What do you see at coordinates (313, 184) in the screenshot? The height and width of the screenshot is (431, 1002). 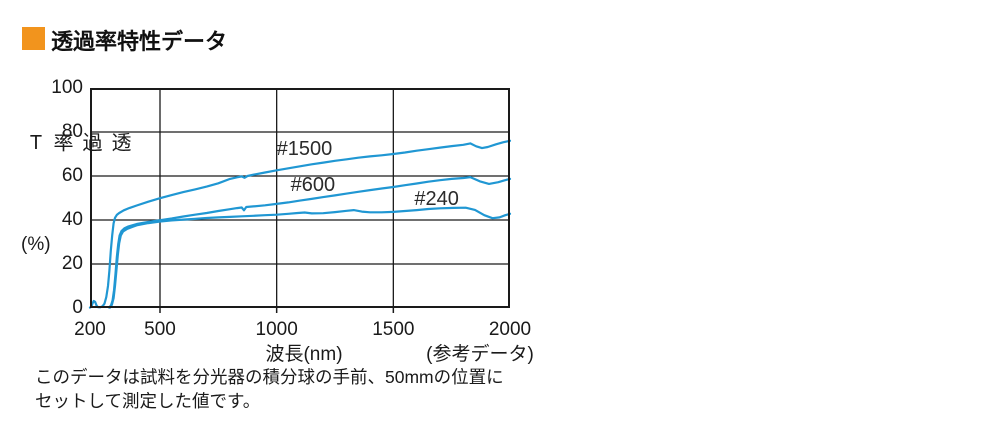 I see `series-label-600: #600` at bounding box center [313, 184].